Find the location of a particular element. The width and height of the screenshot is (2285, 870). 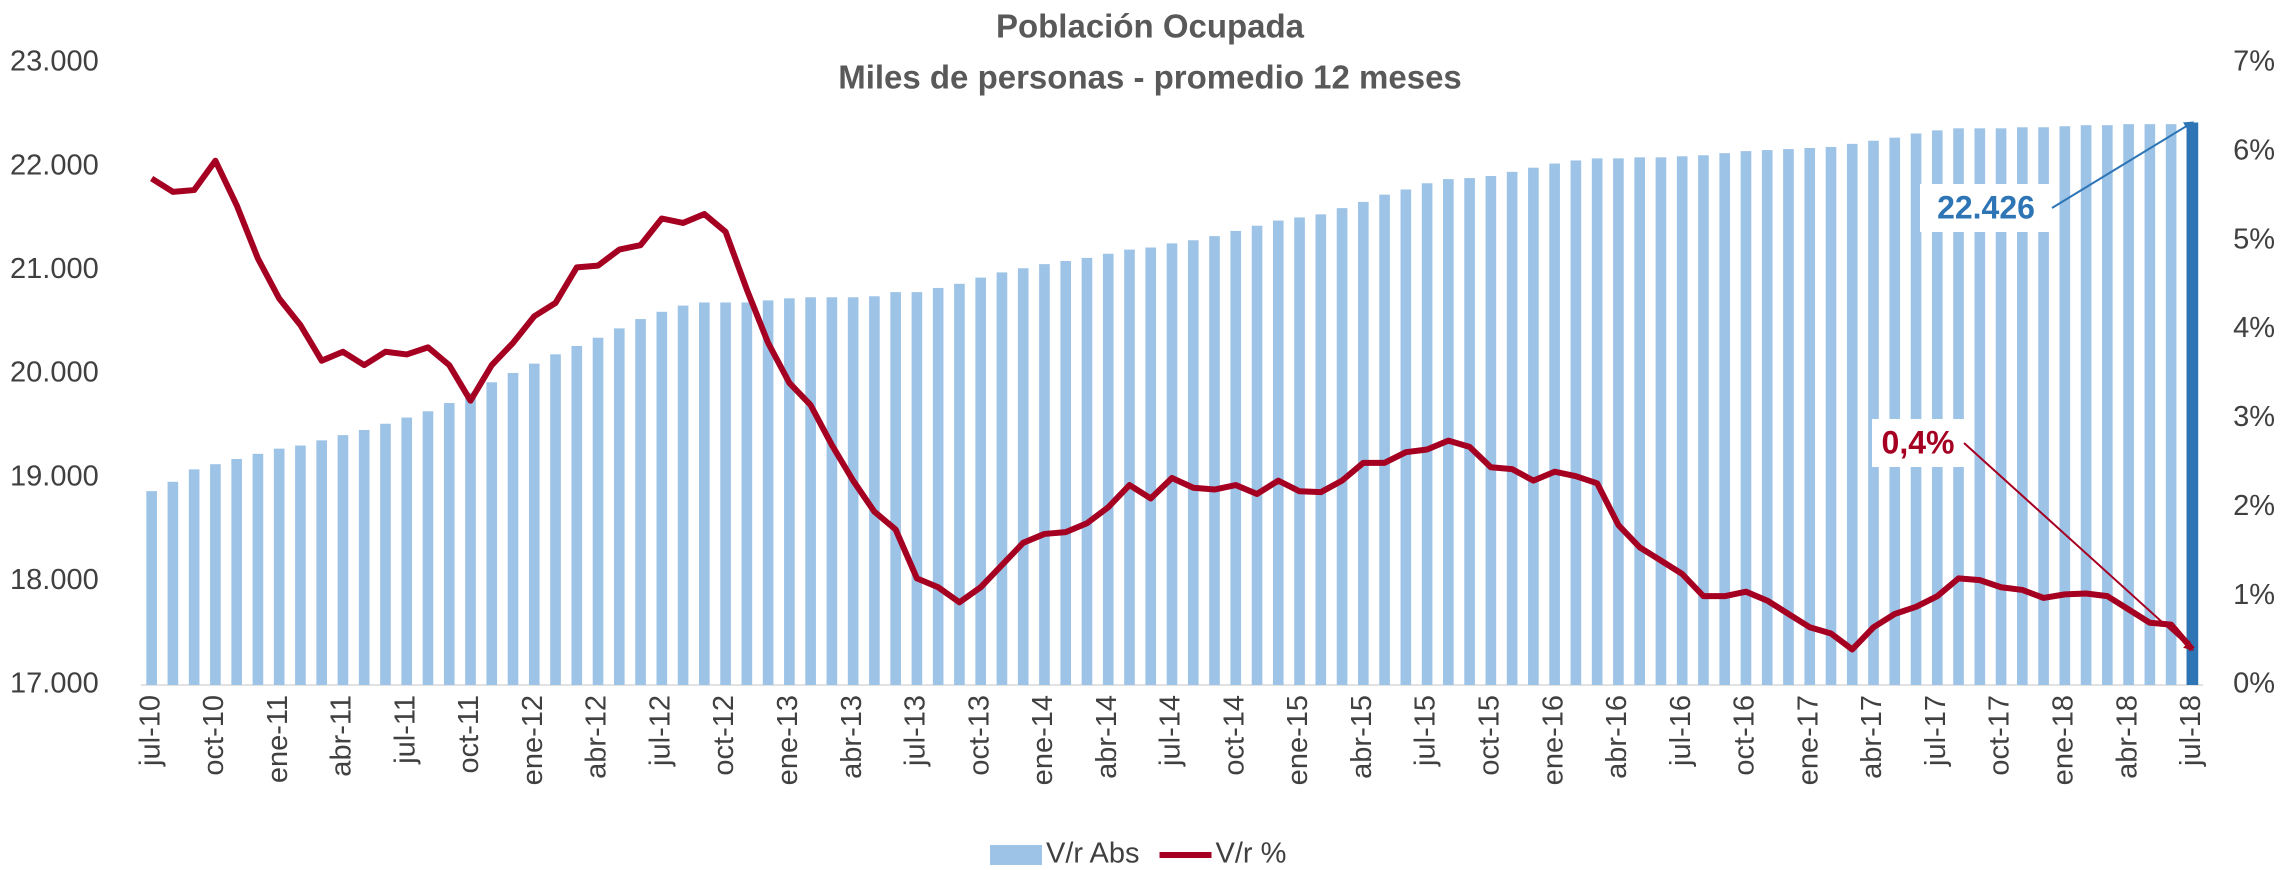

x-tick-label: abr-18 is located at coordinates (2127, 737).